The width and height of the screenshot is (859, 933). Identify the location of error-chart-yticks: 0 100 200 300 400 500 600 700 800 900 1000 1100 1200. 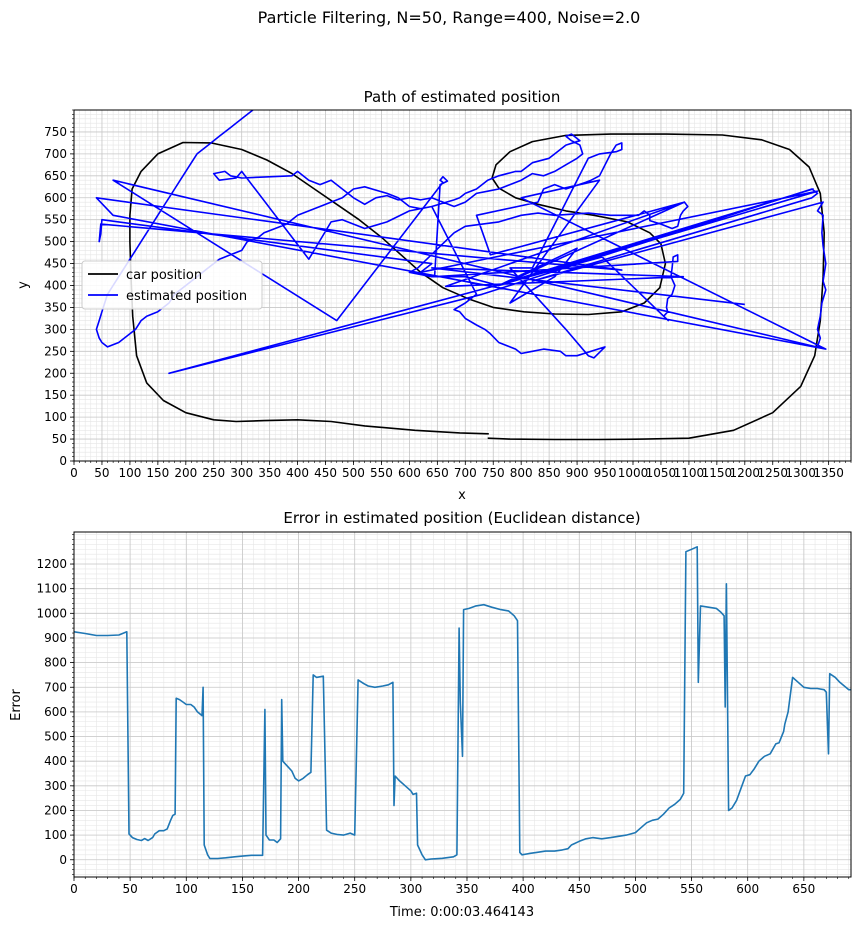
(55, 704).